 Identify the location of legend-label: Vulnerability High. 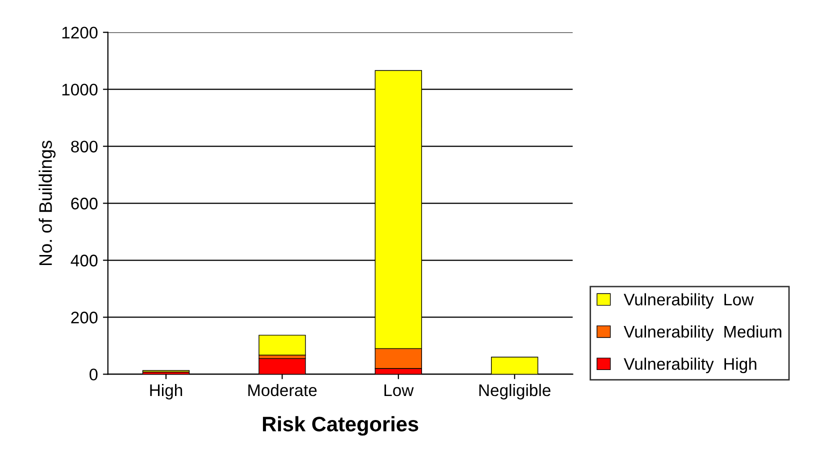
(690, 366).